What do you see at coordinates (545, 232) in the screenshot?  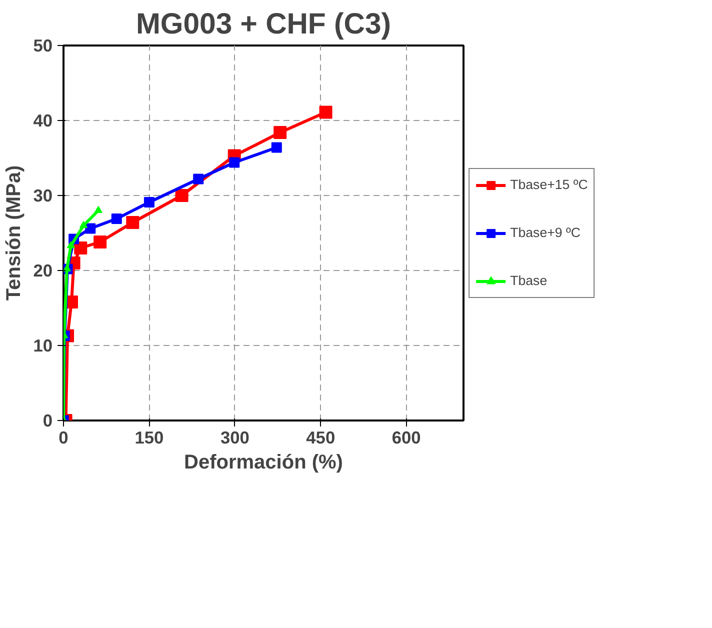 I see `legend-label: Tbase+9 ºC` at bounding box center [545, 232].